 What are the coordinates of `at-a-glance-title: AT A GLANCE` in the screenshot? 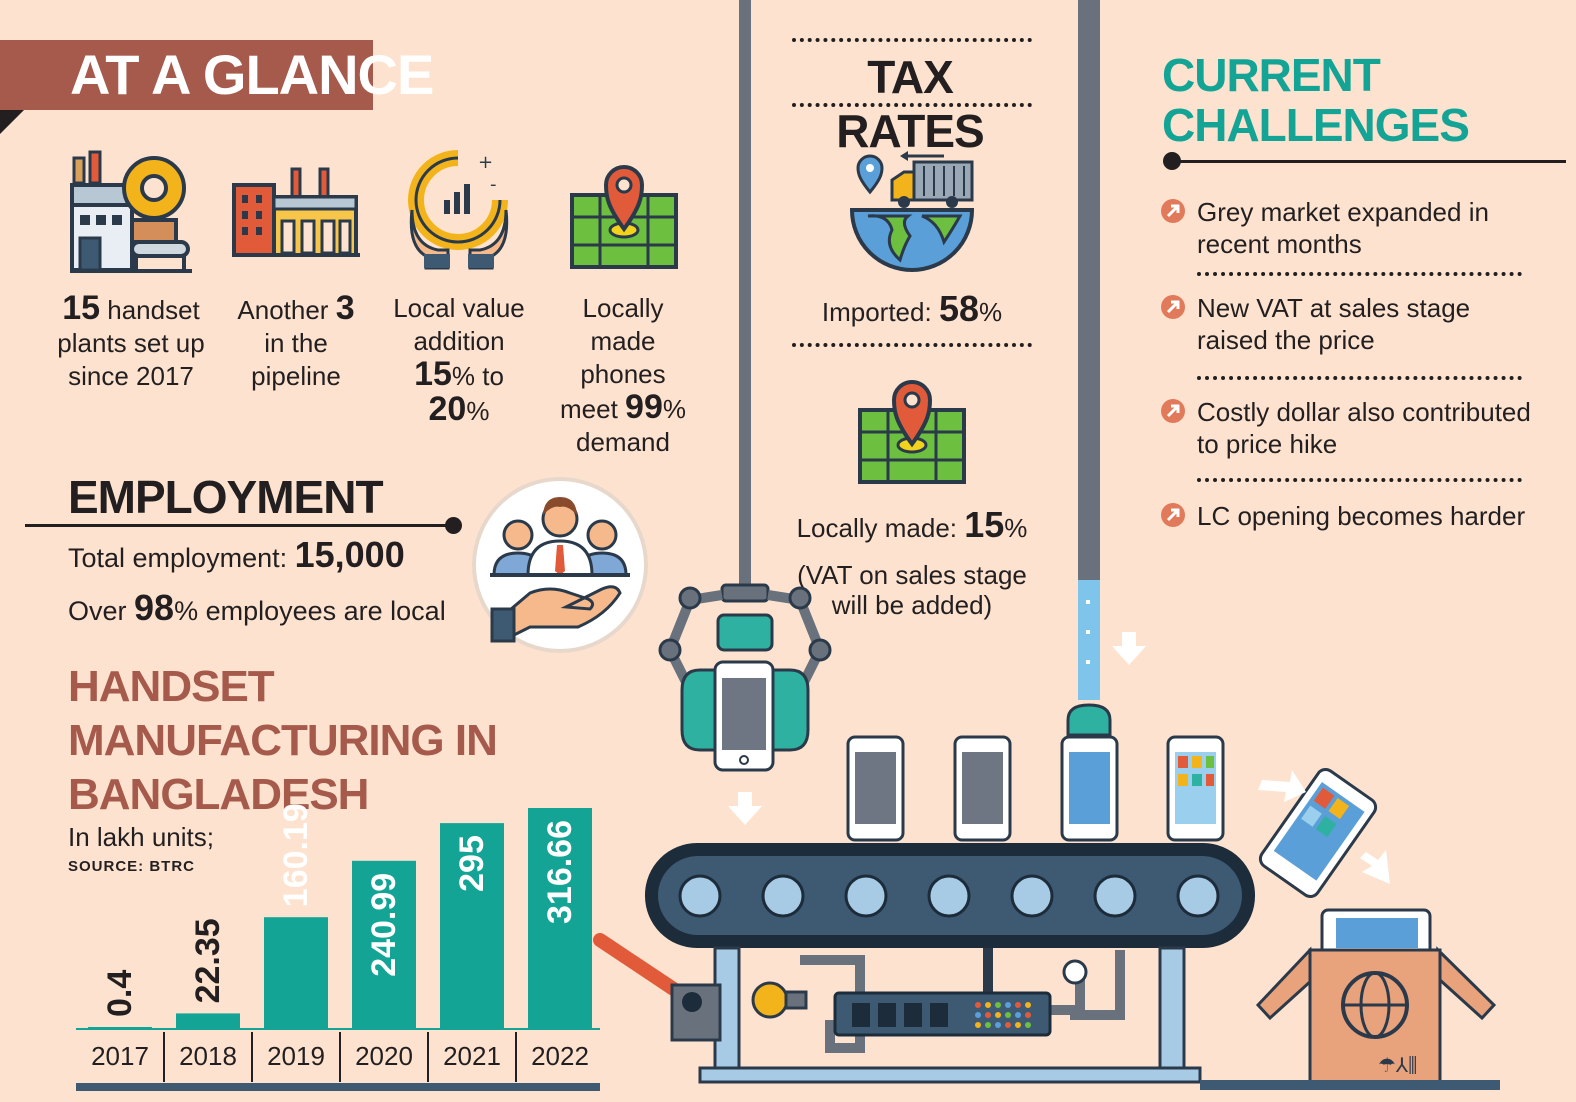 It's located at (252, 74).